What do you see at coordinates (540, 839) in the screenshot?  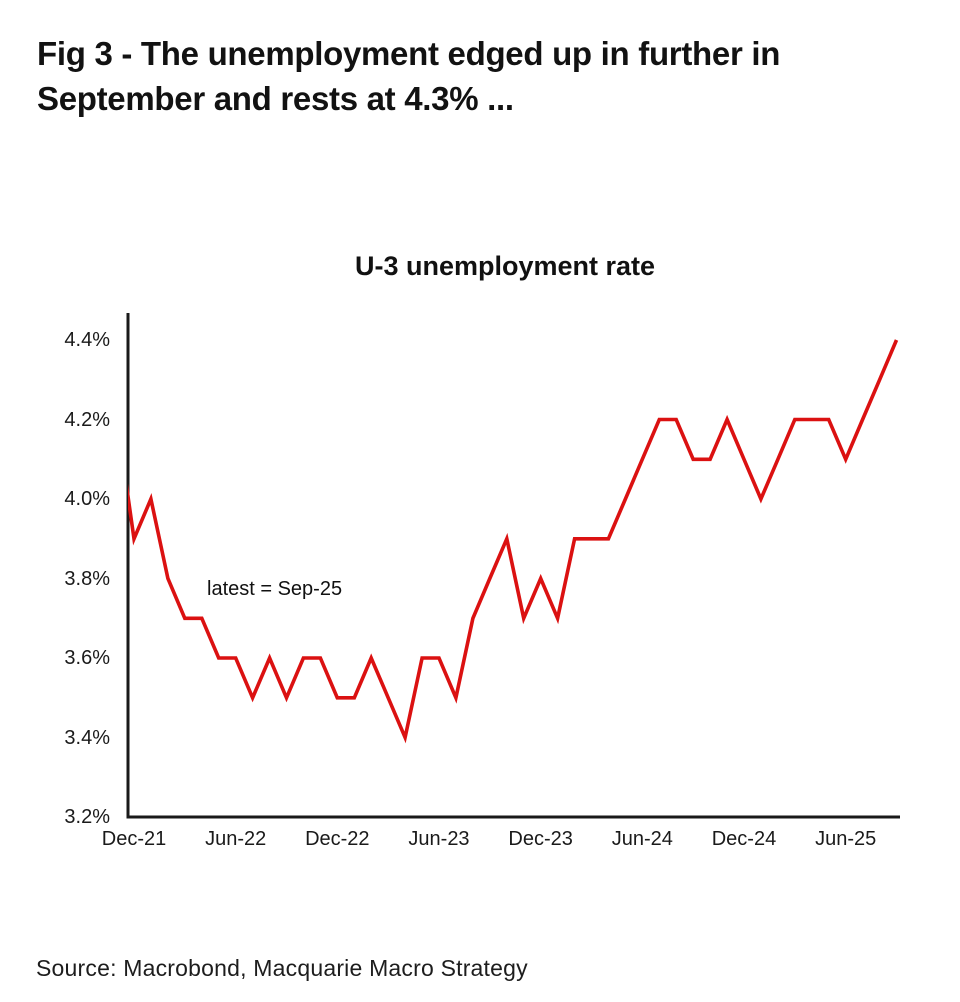 I see `x-tick-label: Dec-23` at bounding box center [540, 839].